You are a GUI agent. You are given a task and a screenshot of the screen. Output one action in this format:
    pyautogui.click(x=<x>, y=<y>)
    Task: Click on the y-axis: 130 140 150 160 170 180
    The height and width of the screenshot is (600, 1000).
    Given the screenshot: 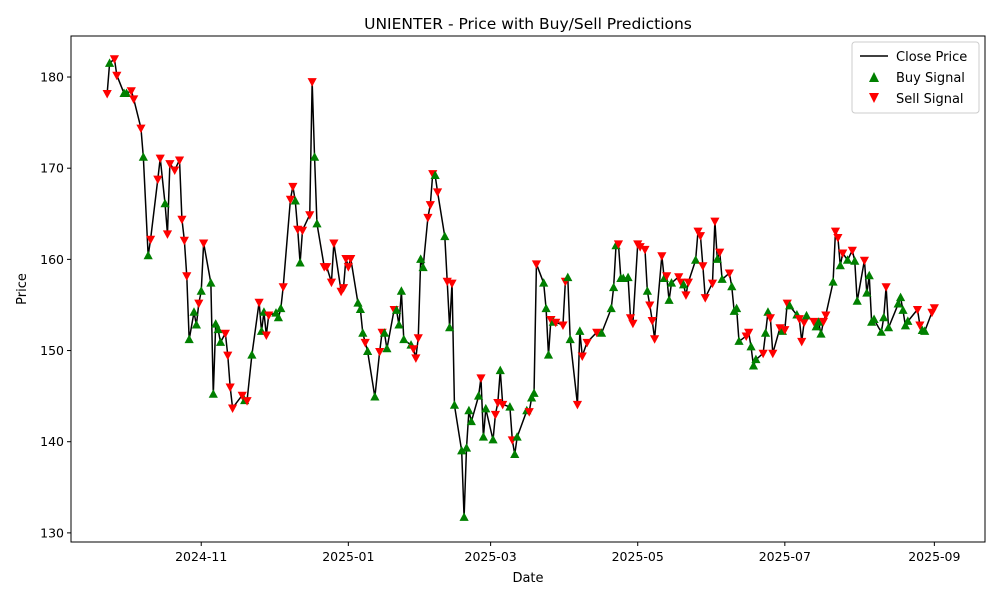 What is the action you would take?
    pyautogui.click(x=55, y=305)
    